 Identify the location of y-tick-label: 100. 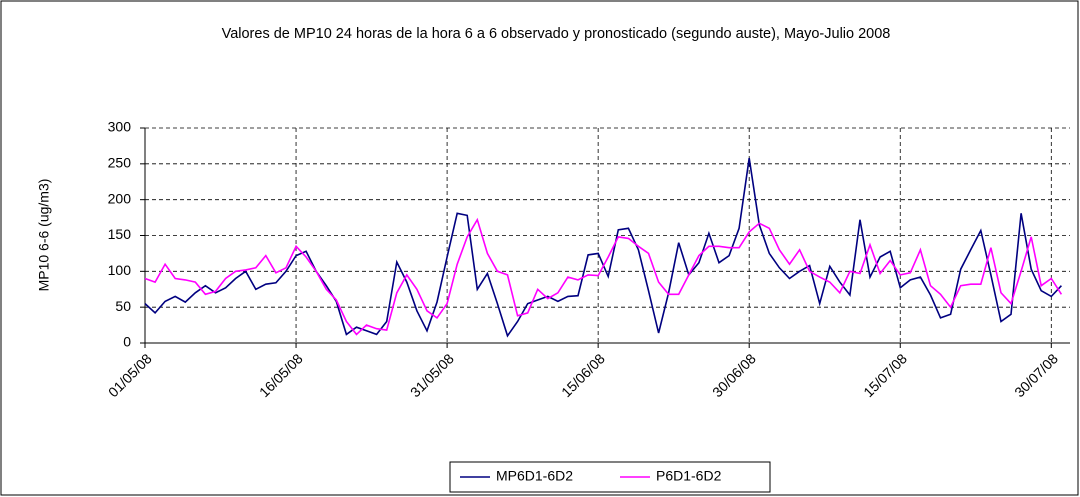
(120, 270).